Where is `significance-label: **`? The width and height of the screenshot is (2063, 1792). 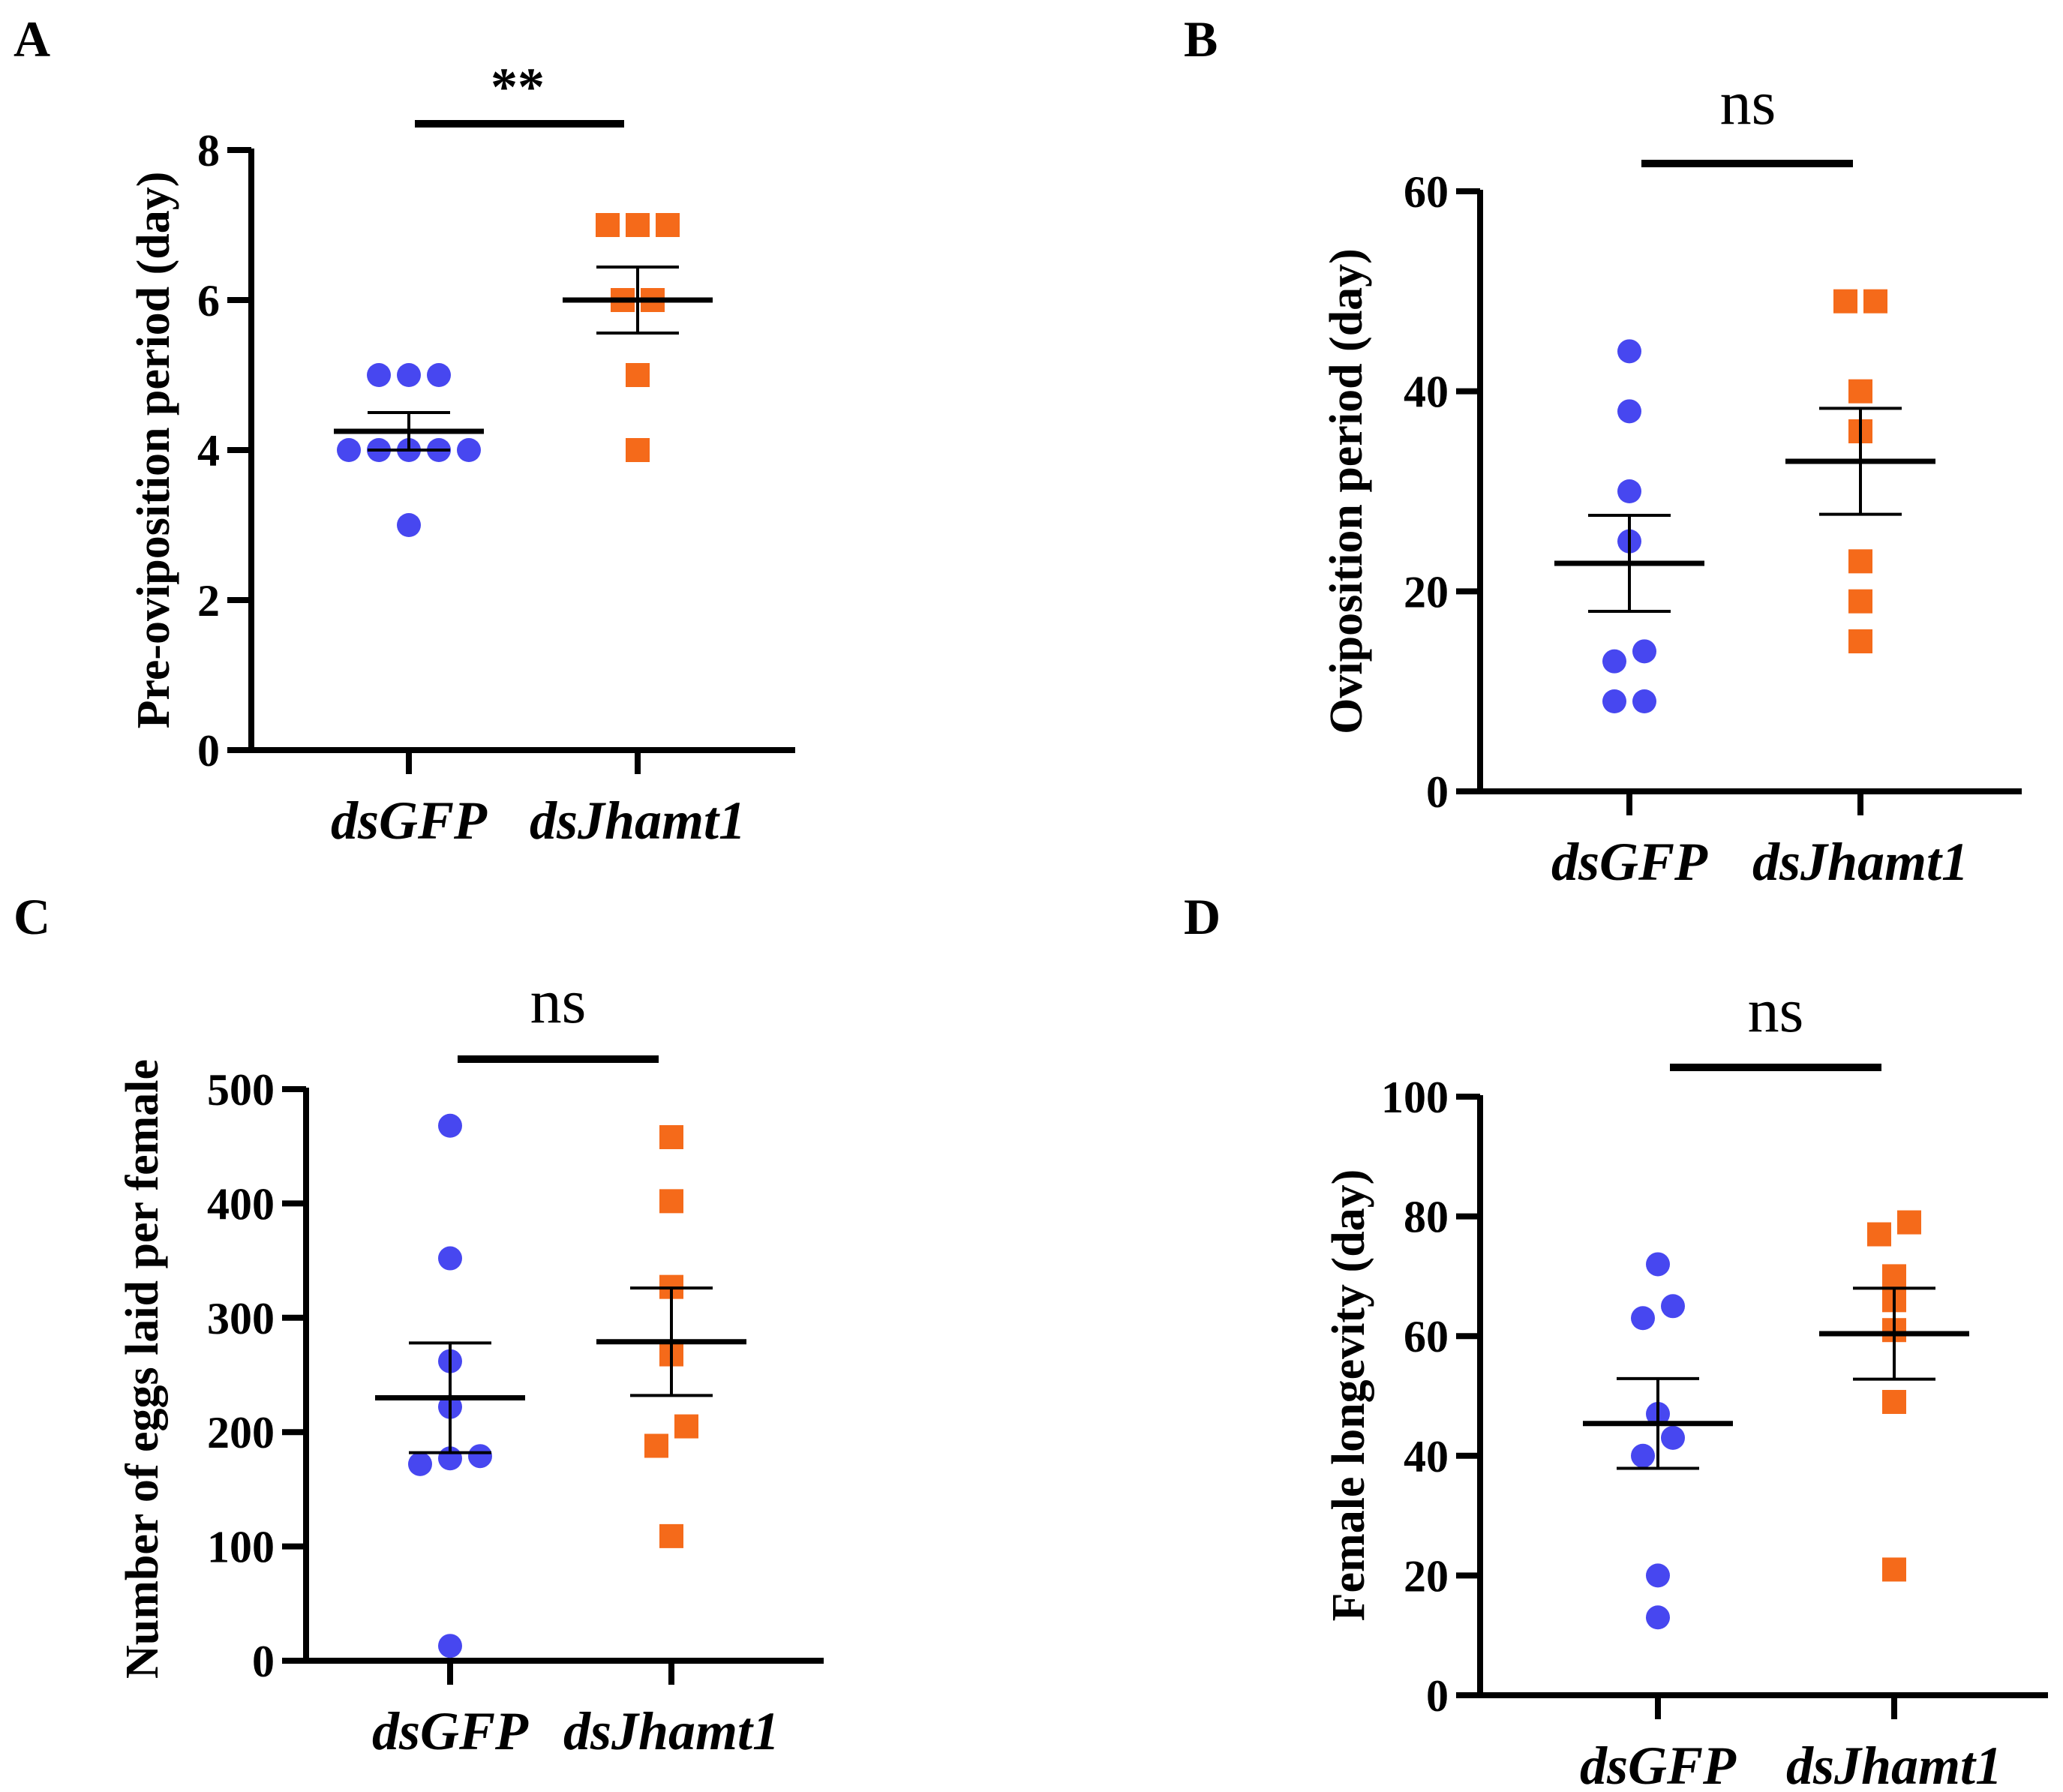 significance-label: ** is located at coordinates (518, 87).